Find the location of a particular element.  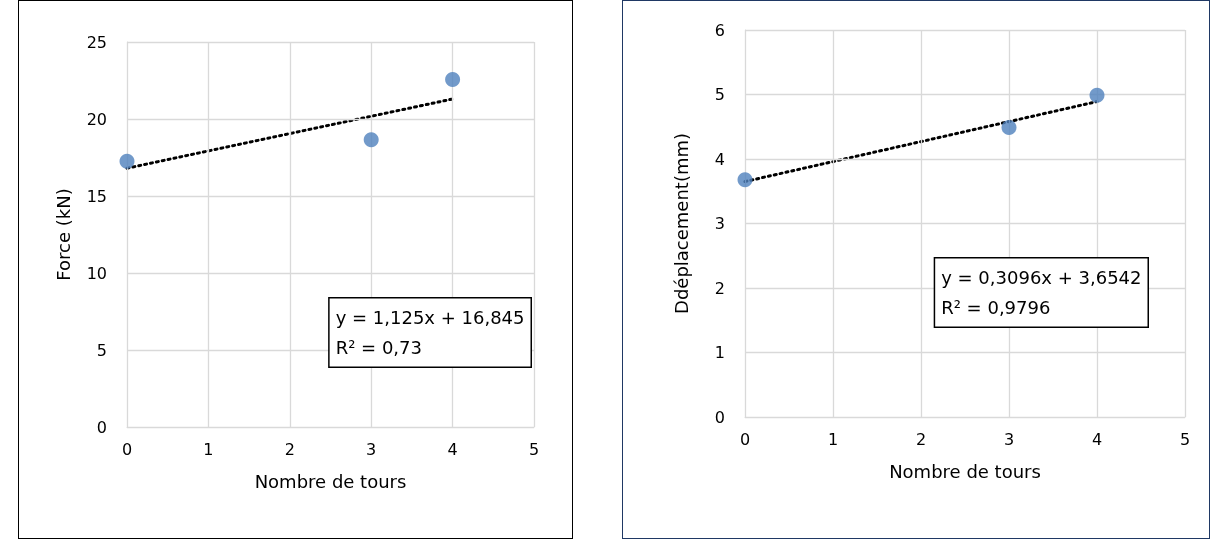

y-tick-label: 15 is located at coordinates (96, 196).